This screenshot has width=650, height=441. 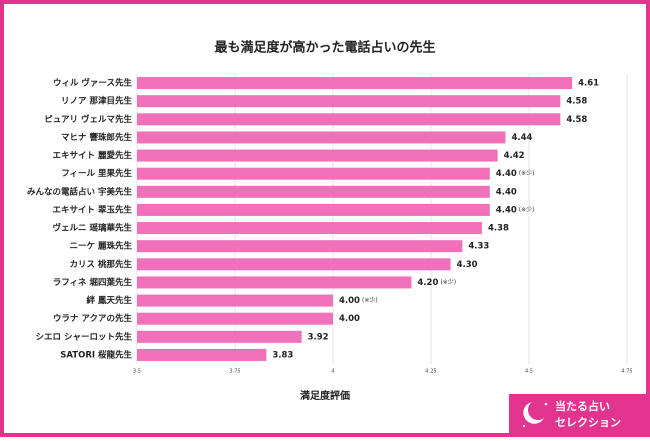 What do you see at coordinates (282, 355) in the screenshot?
I see `value-label: 3.83` at bounding box center [282, 355].